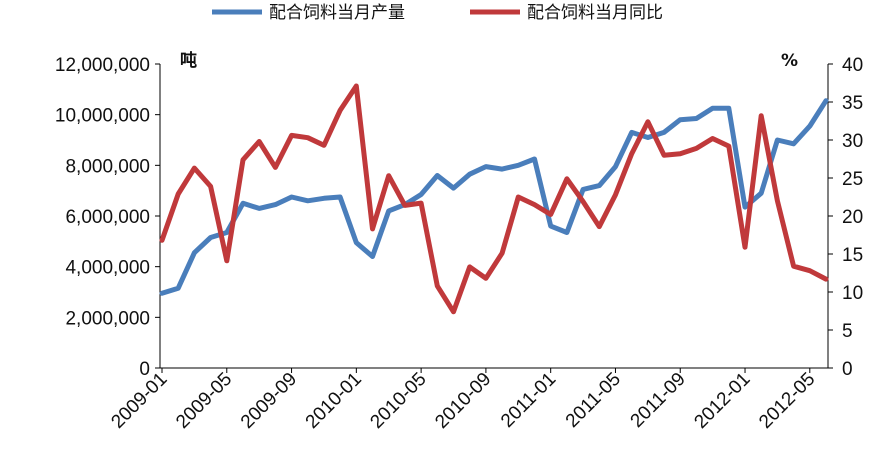 The width and height of the screenshot is (894, 469). I want to click on left-tick-label: 10,000,000, so click(102, 116).